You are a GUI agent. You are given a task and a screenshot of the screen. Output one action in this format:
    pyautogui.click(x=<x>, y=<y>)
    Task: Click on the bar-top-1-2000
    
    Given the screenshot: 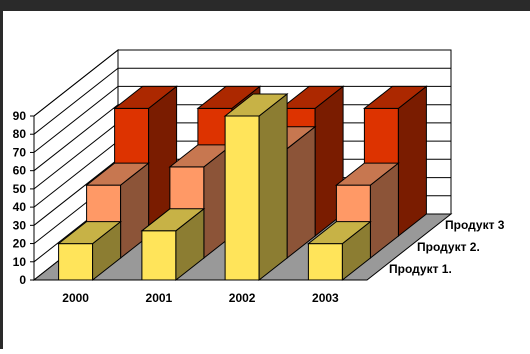 What is the action you would take?
    pyautogui.click(x=90, y=233)
    